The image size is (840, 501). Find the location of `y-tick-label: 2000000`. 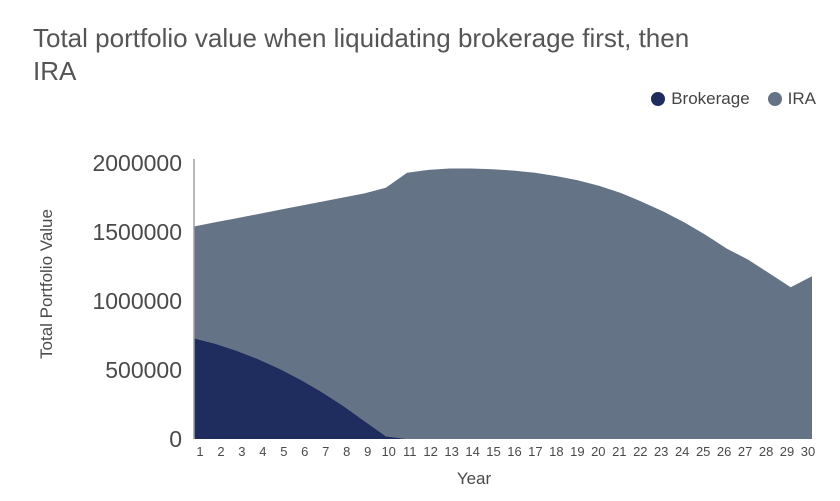

y-tick-label: 2000000 is located at coordinates (137, 163).